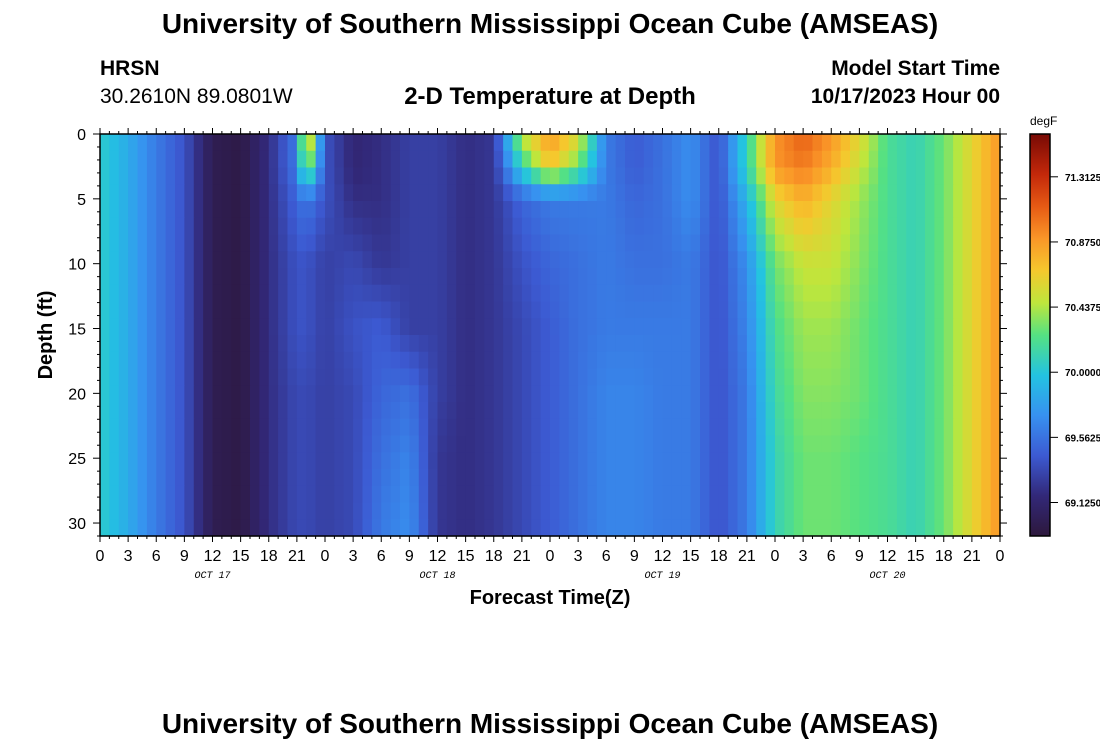 This screenshot has width=1100, height=750. Describe the element at coordinates (77, 459) in the screenshot. I see `y-tick-label: 25` at that location.